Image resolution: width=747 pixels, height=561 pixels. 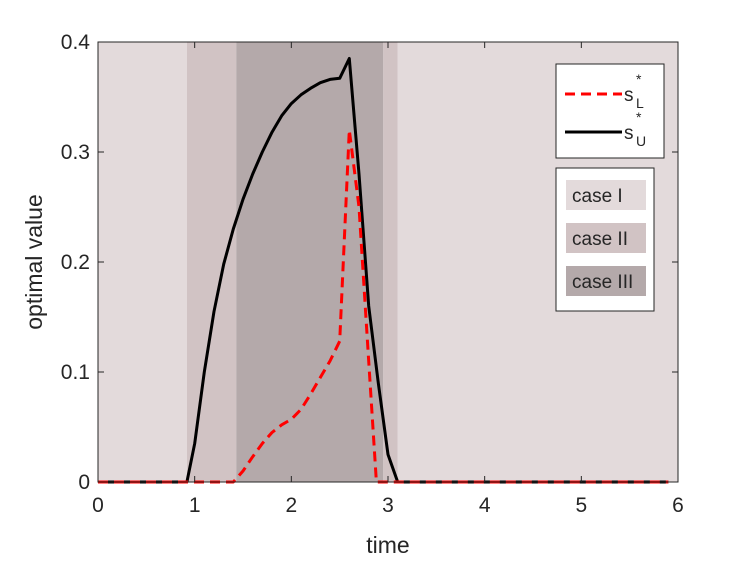 I want to click on x-tick-label: 2, so click(x=291, y=505).